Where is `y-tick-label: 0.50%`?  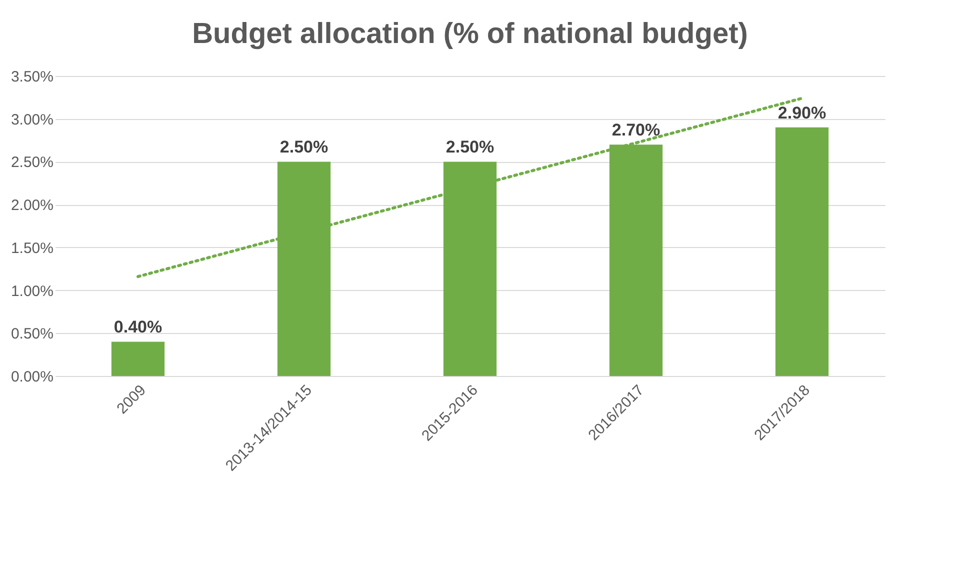 y-tick-label: 0.50% is located at coordinates (32, 334).